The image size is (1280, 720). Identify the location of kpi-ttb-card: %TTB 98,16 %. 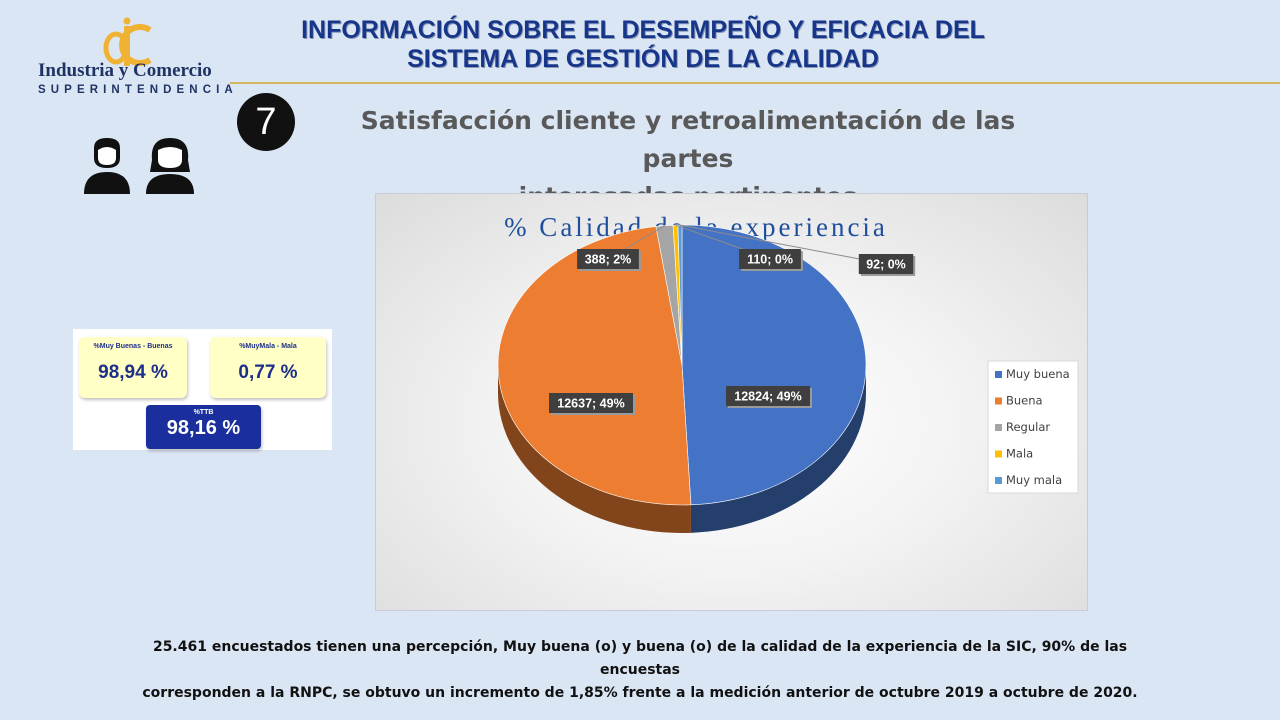
(203, 427).